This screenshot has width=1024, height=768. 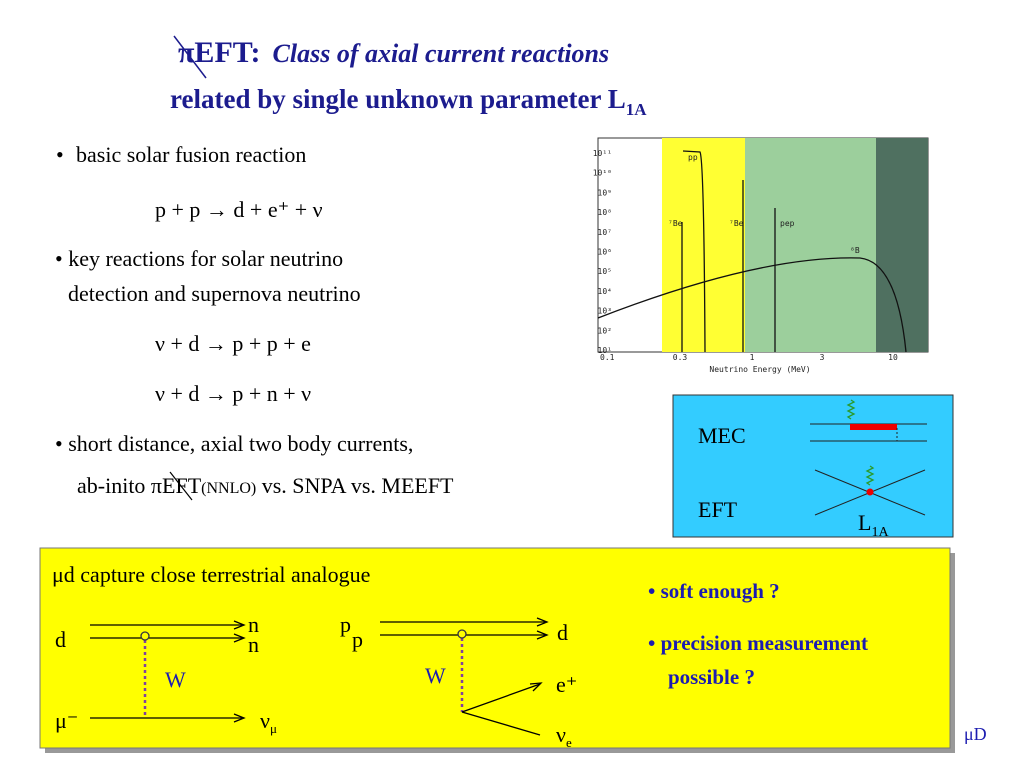 What do you see at coordinates (637, 109) in the screenshot?
I see `title-sub: 1A` at bounding box center [637, 109].